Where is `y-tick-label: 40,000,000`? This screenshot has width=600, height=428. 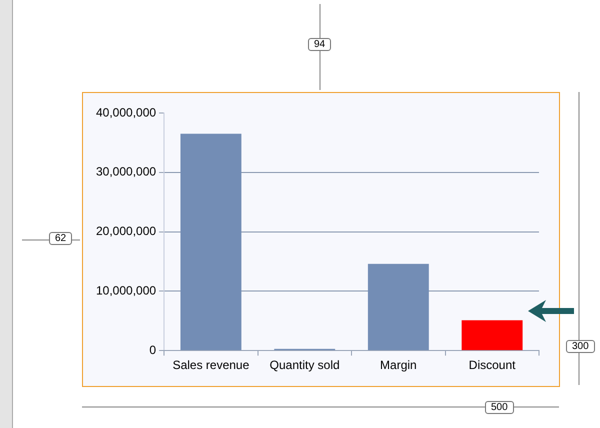
y-tick-label: 40,000,000 is located at coordinates (126, 112).